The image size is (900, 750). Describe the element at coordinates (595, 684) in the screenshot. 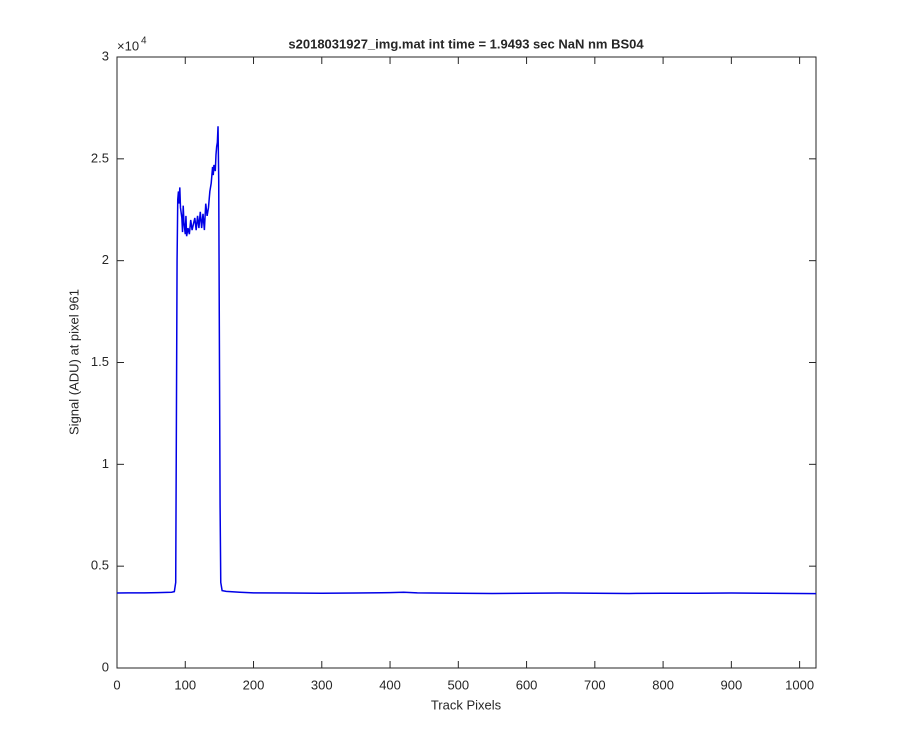

I see `x-tick-label: 700` at that location.